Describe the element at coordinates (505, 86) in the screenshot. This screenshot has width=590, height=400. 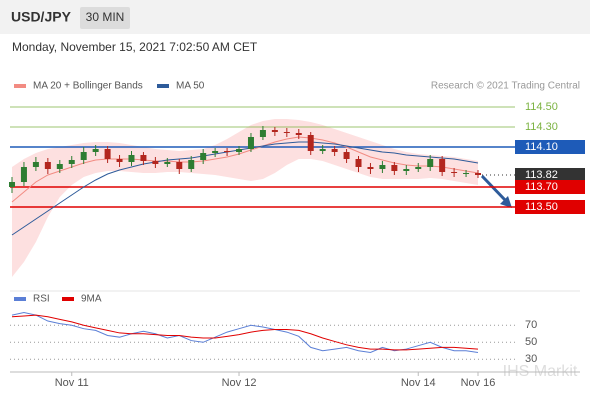
I see `credit: Research © 2021 Trading Central` at that location.